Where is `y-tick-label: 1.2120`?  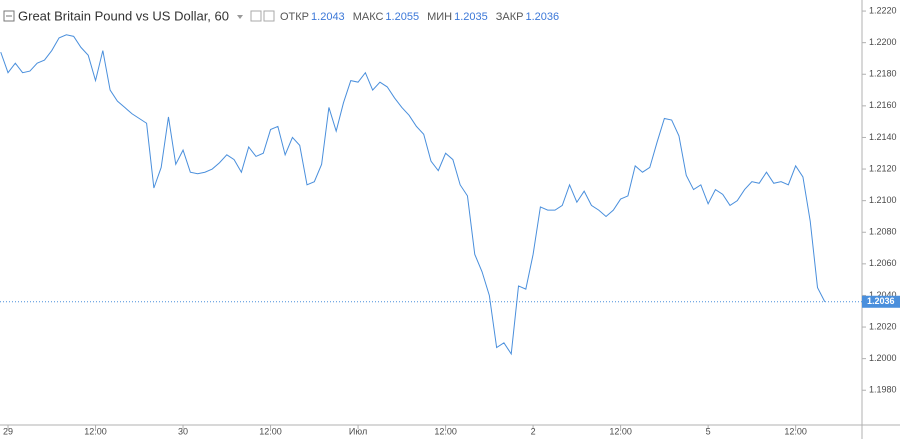 y-tick-label: 1.2120 is located at coordinates (883, 168).